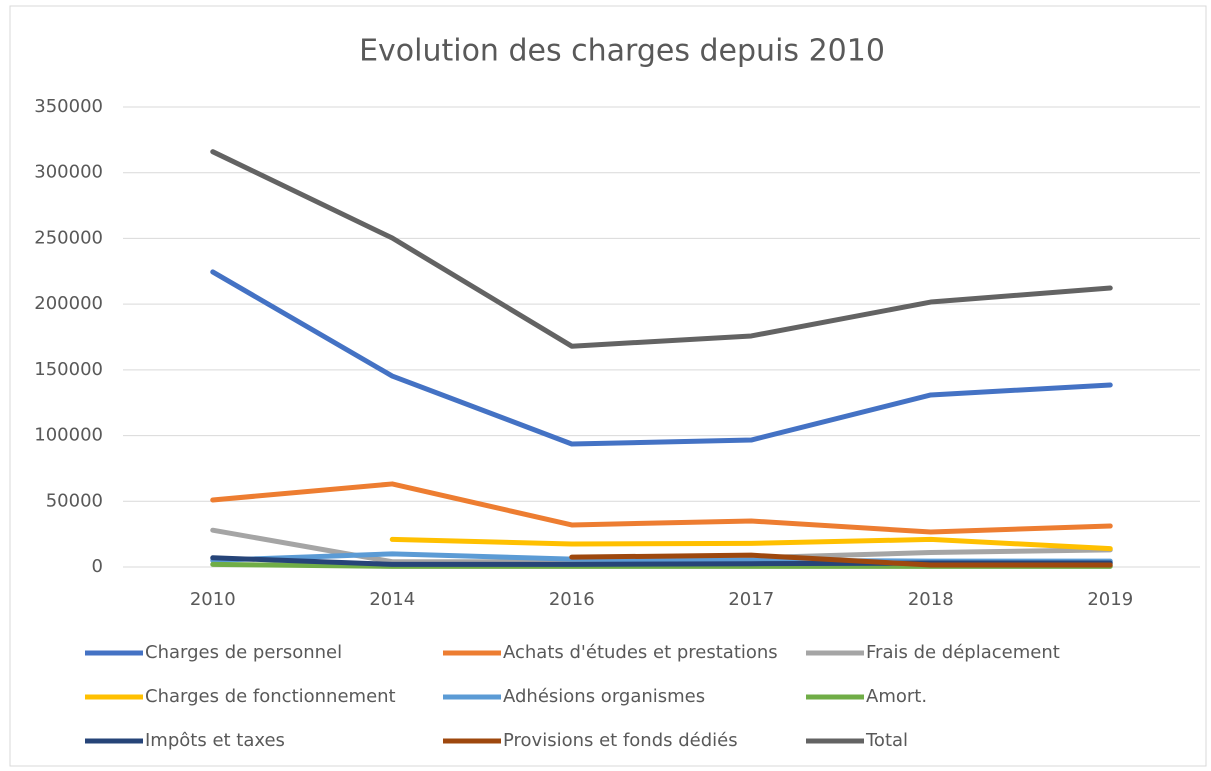  Describe the element at coordinates (213, 599) in the screenshot. I see `x-tick-label: 2010` at that location.